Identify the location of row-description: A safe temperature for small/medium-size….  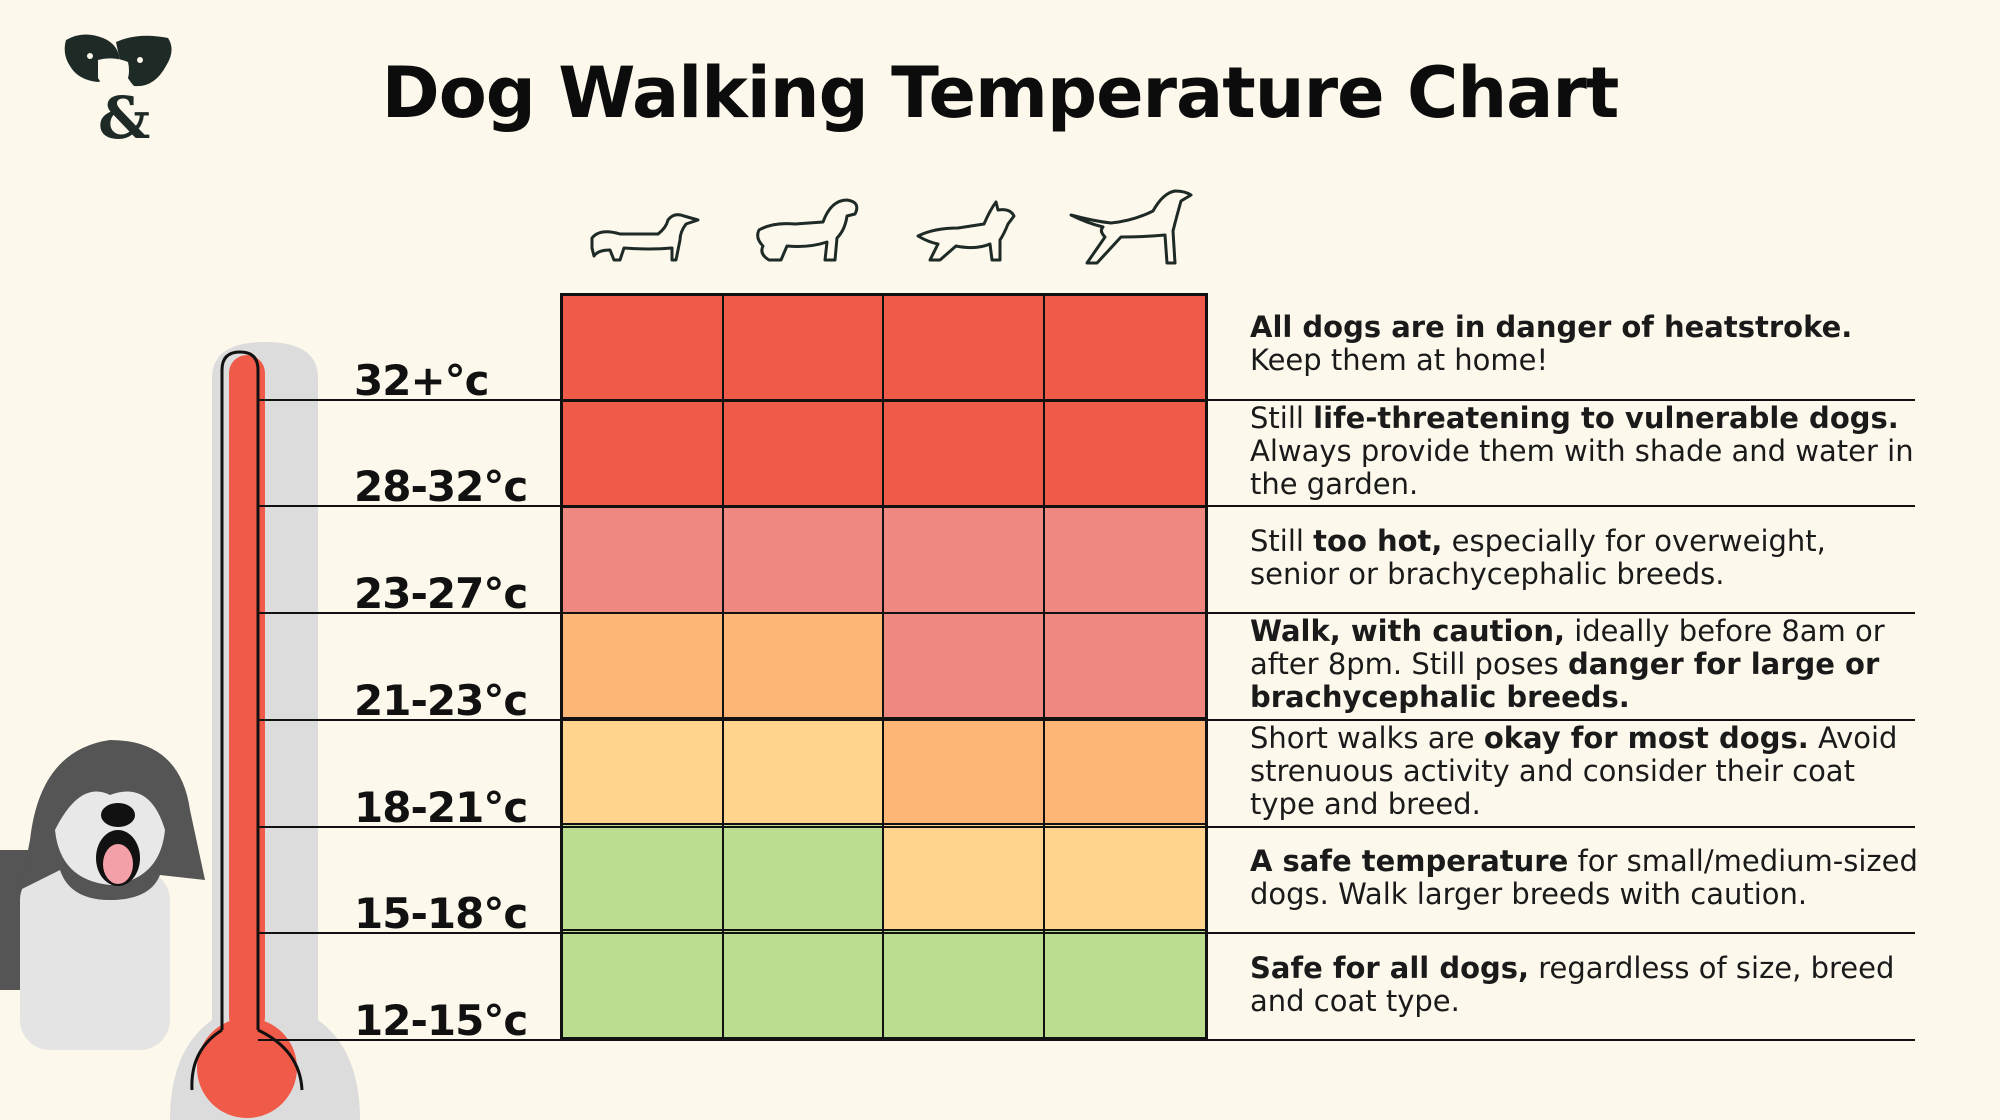
(1585, 877).